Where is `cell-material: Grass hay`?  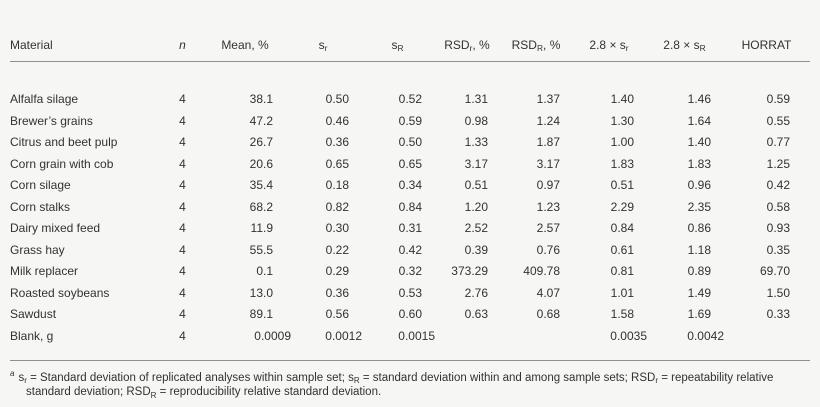
cell-material: Grass hay is located at coordinates (37, 249).